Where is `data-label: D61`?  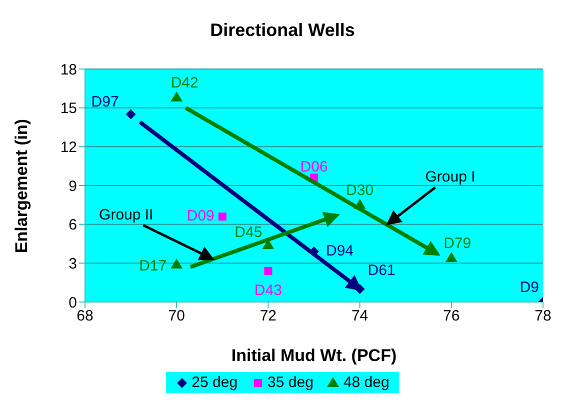 data-label: D61 is located at coordinates (382, 271).